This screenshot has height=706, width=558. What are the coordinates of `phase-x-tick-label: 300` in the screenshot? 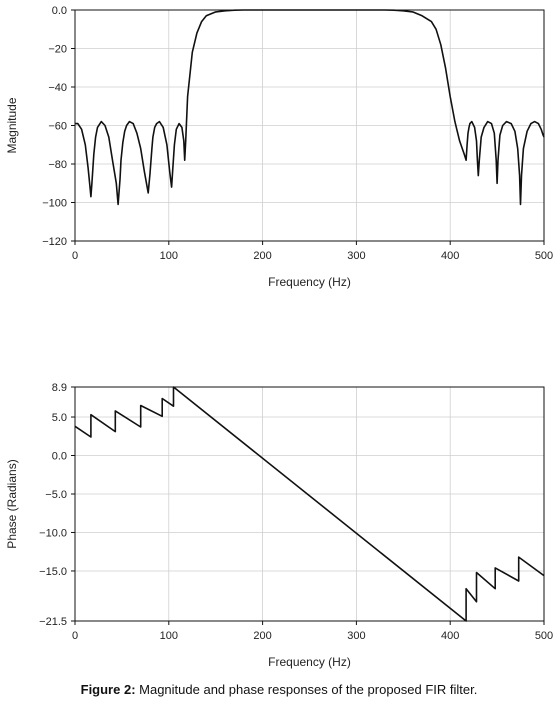 It's located at (356, 636).